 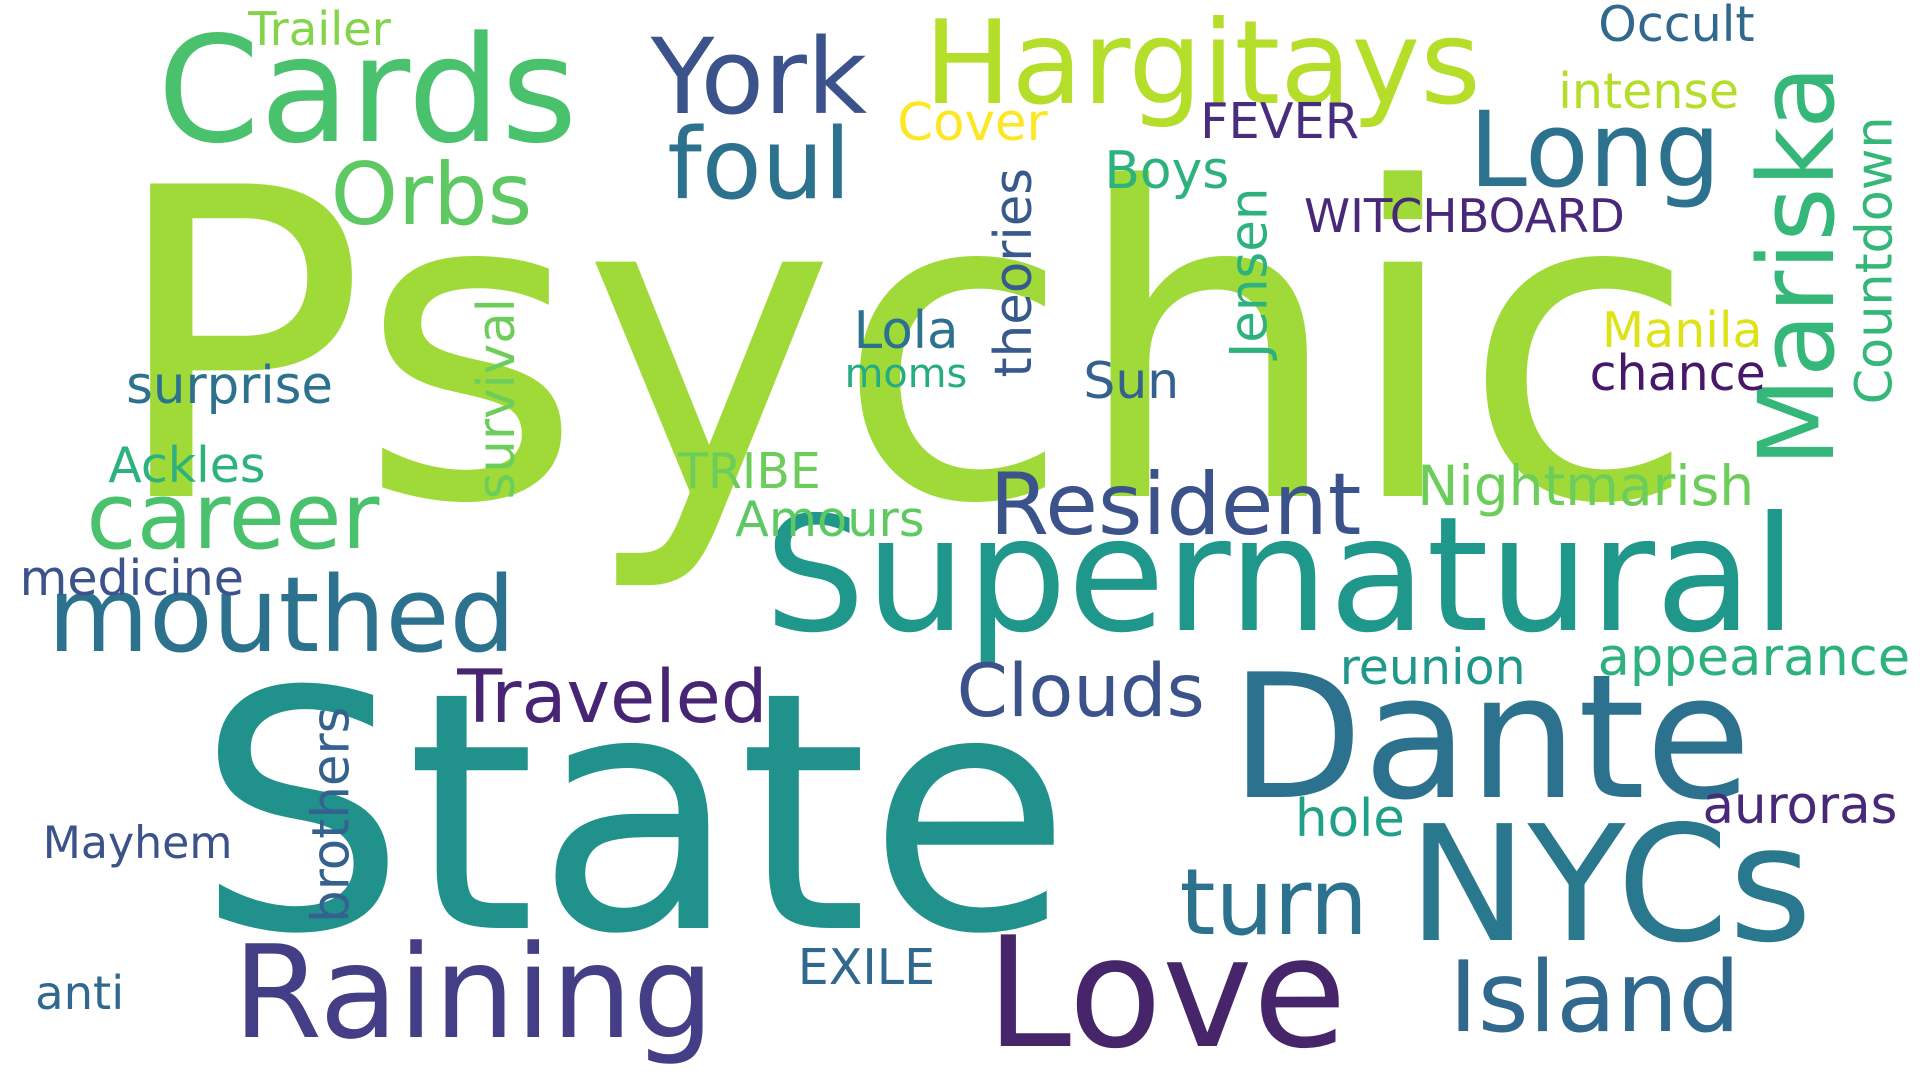 I want to click on word-hargitays: Hargitays, so click(x=1202, y=66).